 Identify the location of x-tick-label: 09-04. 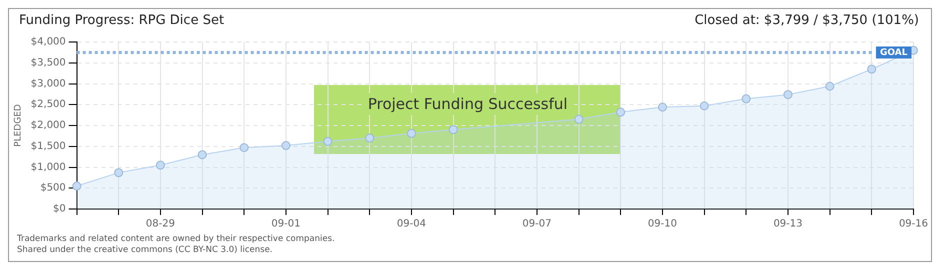
(411, 224).